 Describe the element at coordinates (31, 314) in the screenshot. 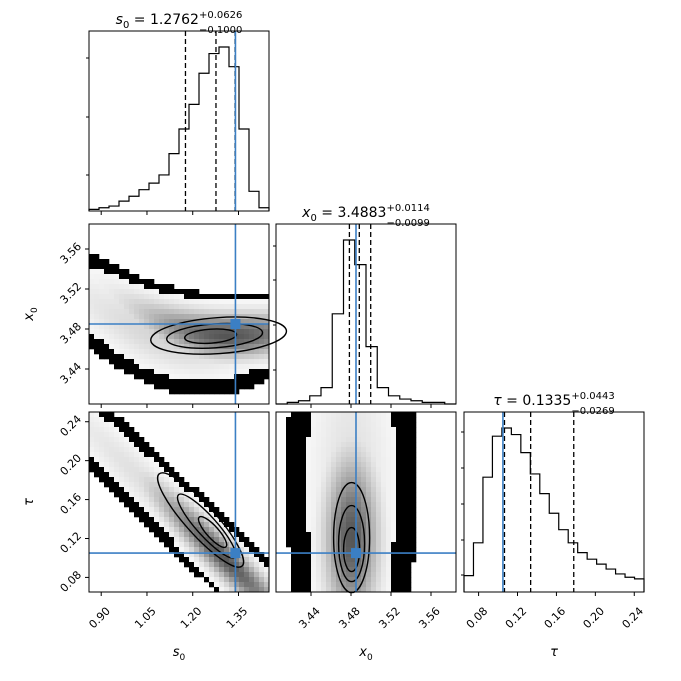

I see `y-axis-label-x0: x0` at that location.